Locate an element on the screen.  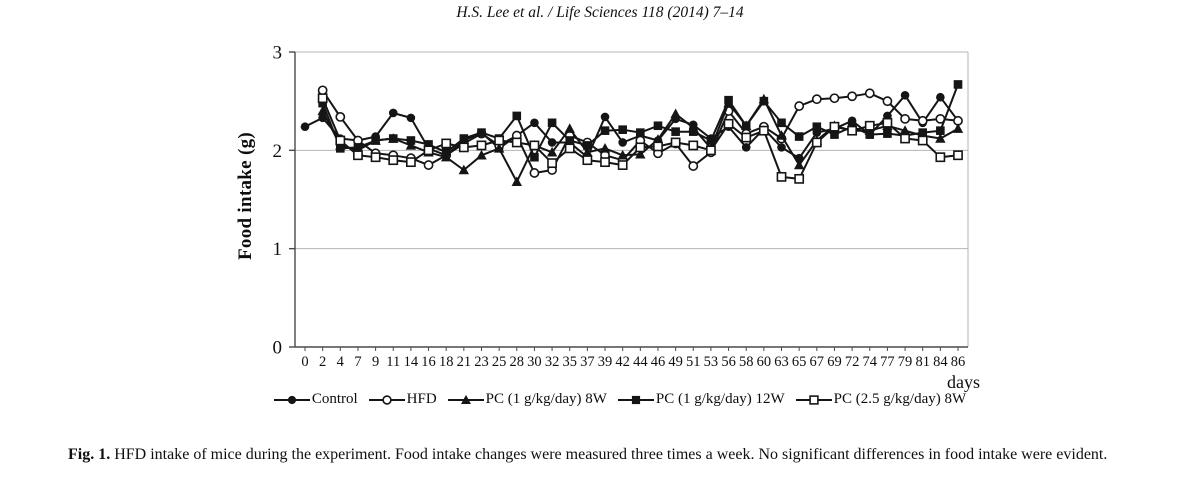
legend-item-4: PC (2.5 g/kg/day) 8W is located at coordinates (881, 399).